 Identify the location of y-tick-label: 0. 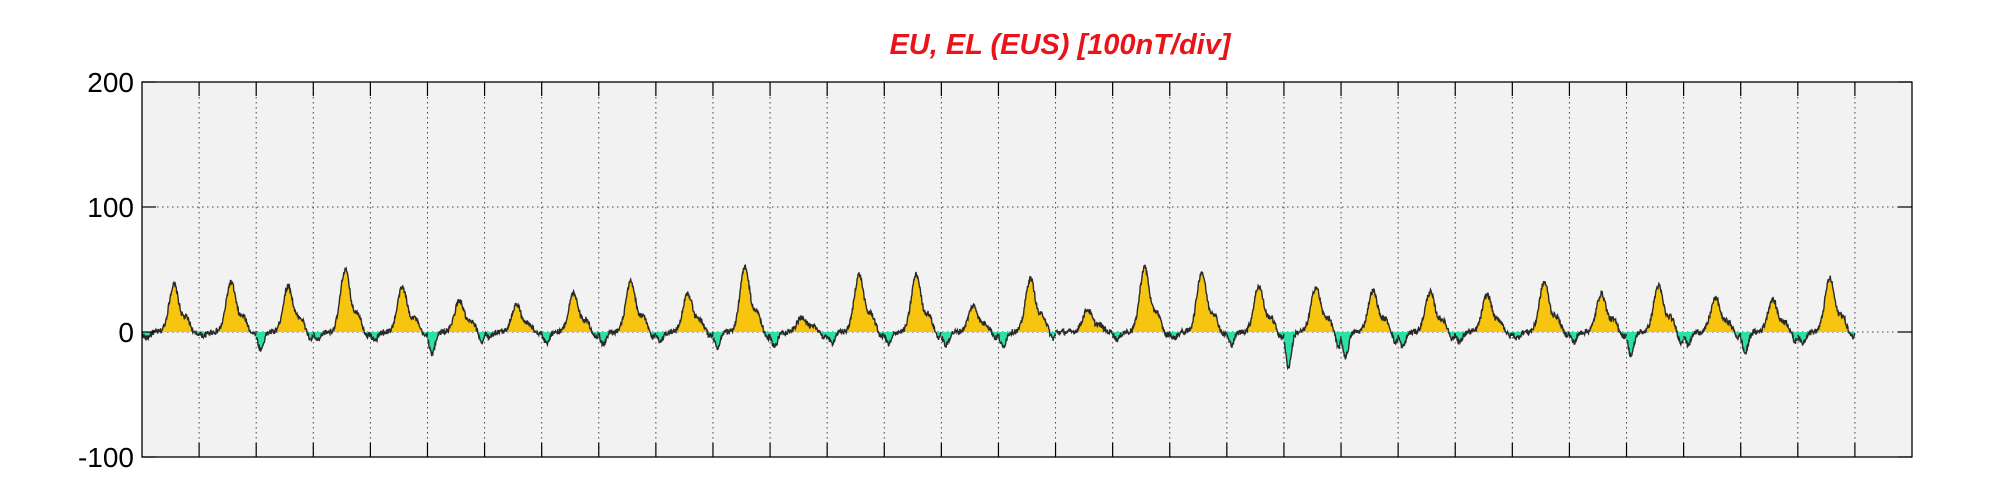
(126, 332).